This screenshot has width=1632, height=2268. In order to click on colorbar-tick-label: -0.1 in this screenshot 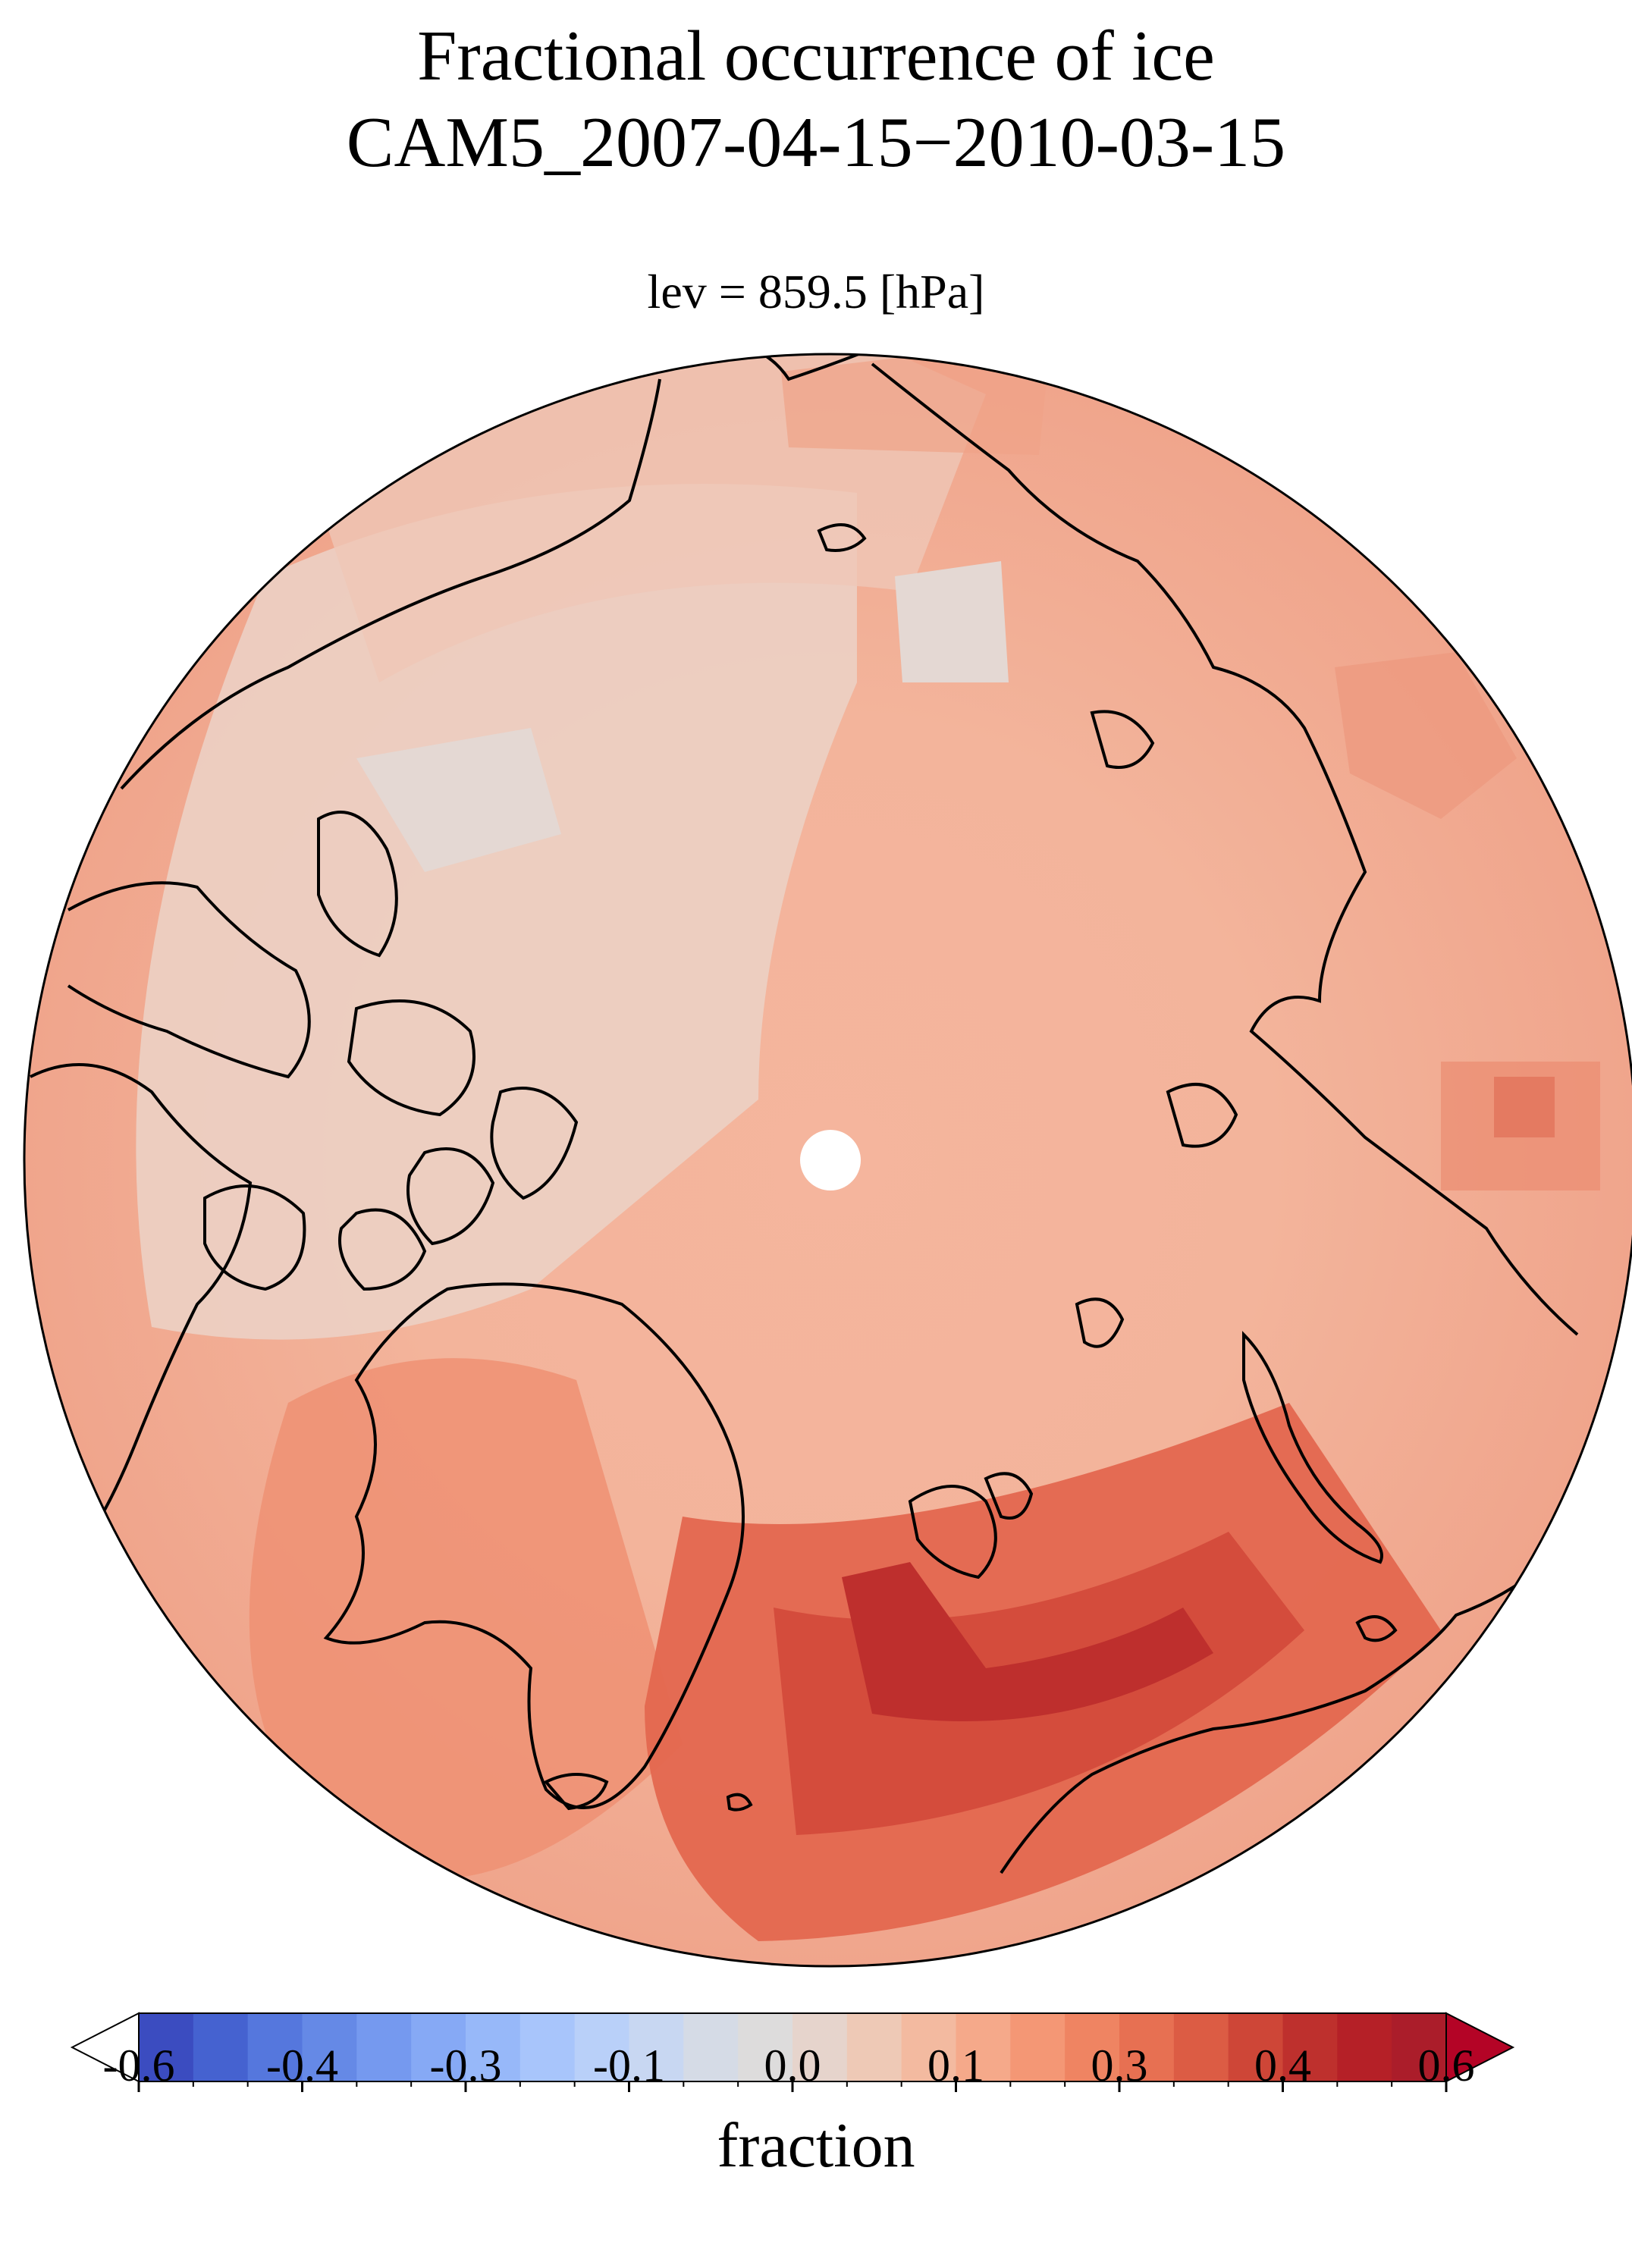, I will do `click(629, 2066)`.